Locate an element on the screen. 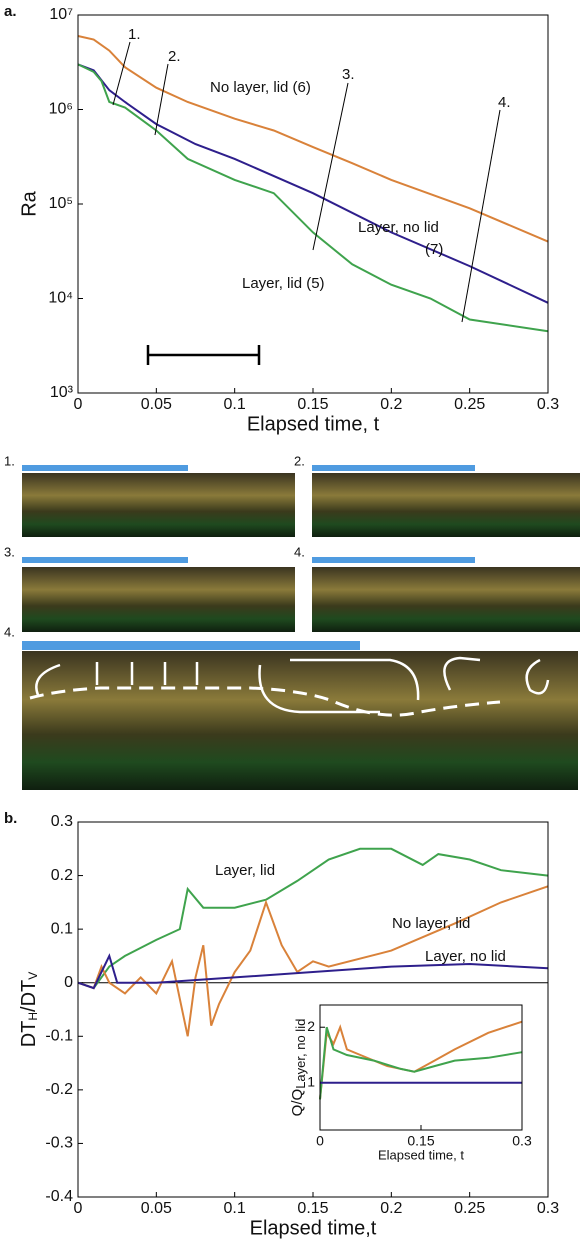 Image resolution: width=582 pixels, height=1243 pixels. panel-label: b. is located at coordinates (10, 818).